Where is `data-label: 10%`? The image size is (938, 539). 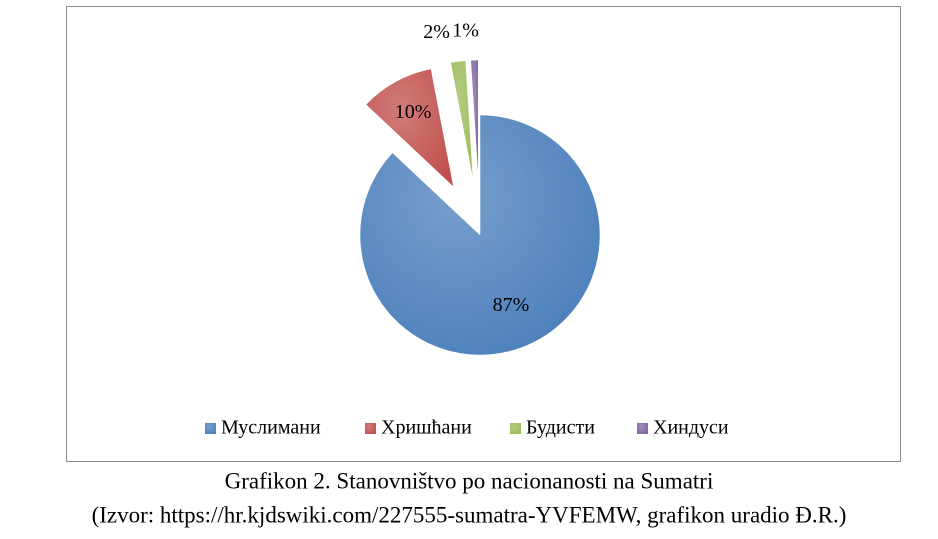
data-label: 10% is located at coordinates (413, 112).